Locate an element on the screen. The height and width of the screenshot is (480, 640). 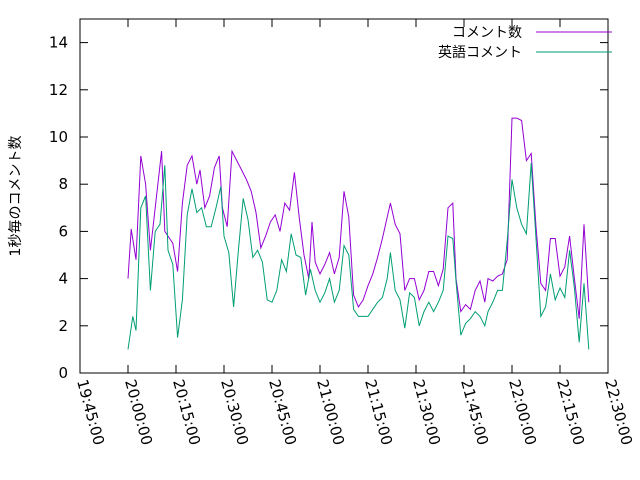
y-tick-label: 8 is located at coordinates (63, 184).